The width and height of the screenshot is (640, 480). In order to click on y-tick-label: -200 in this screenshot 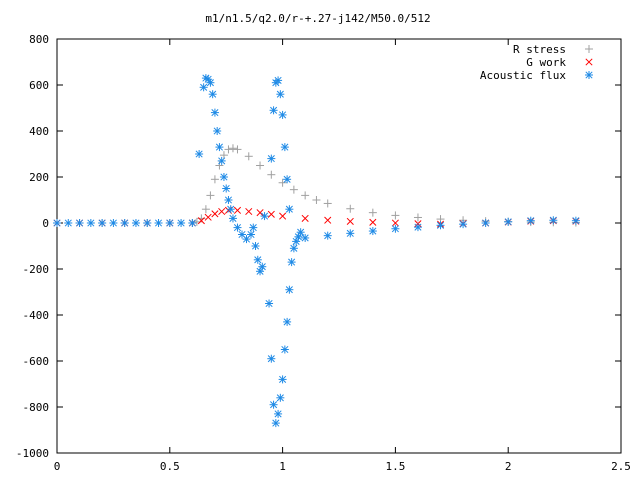, I will do `click(36, 269)`.